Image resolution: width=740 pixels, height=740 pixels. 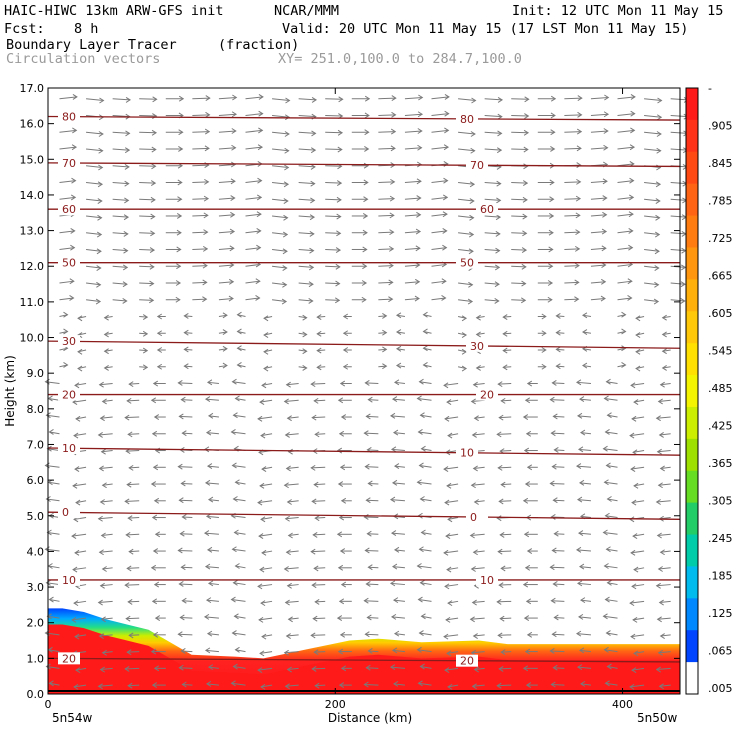 I want to click on colorbar-frame, so click(x=692, y=391).